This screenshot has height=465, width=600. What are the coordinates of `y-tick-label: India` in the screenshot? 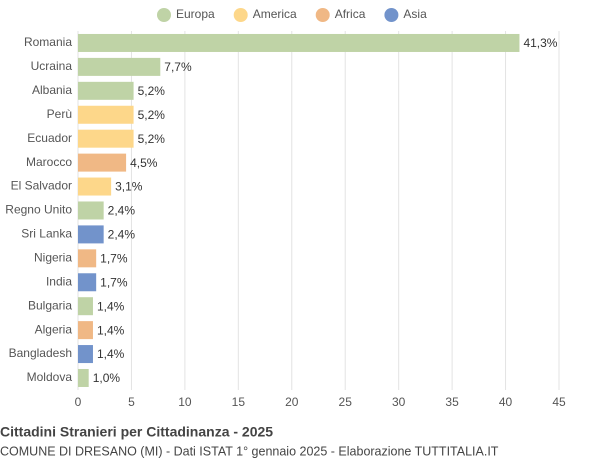 It's located at (59, 281).